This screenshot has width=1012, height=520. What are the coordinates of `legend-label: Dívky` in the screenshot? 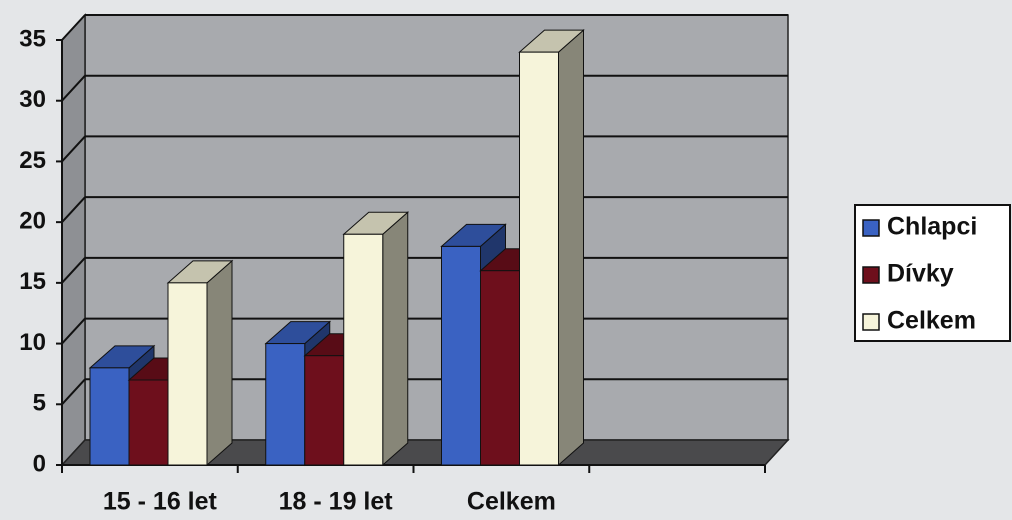 It's located at (920, 274).